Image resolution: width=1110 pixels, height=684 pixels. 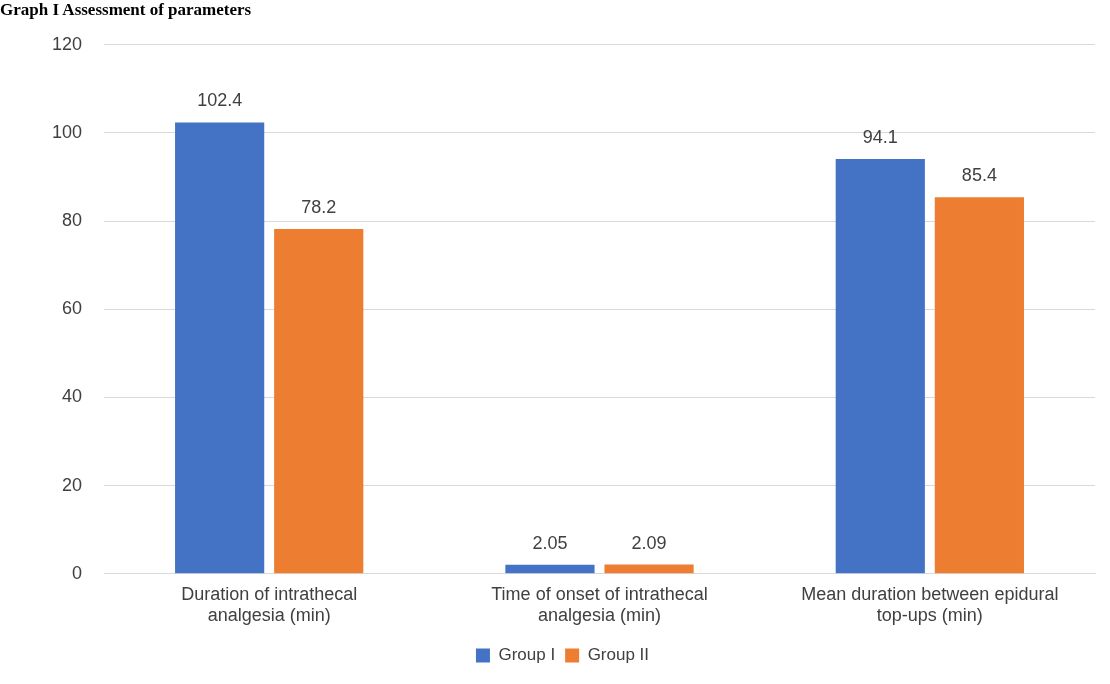 What do you see at coordinates (67, 43) in the screenshot?
I see `y-tick-label: 120` at bounding box center [67, 43].